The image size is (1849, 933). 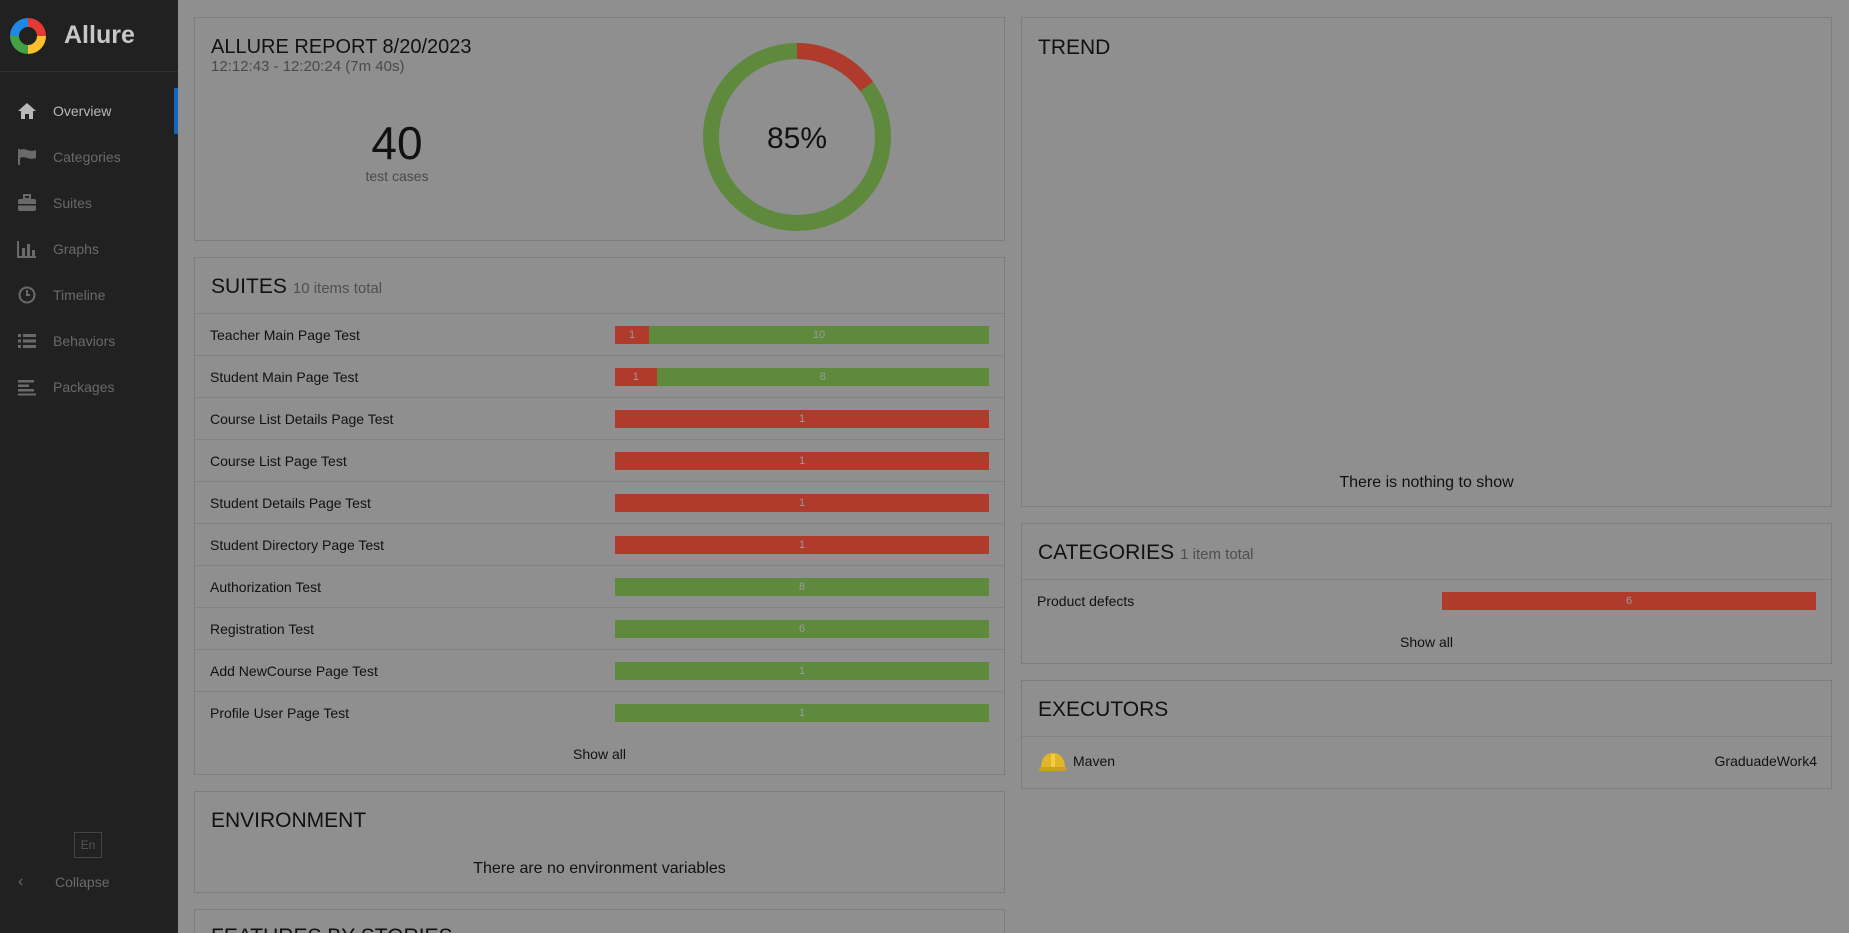 I want to click on sidebar-item-label: Overview, so click(x=82, y=111).